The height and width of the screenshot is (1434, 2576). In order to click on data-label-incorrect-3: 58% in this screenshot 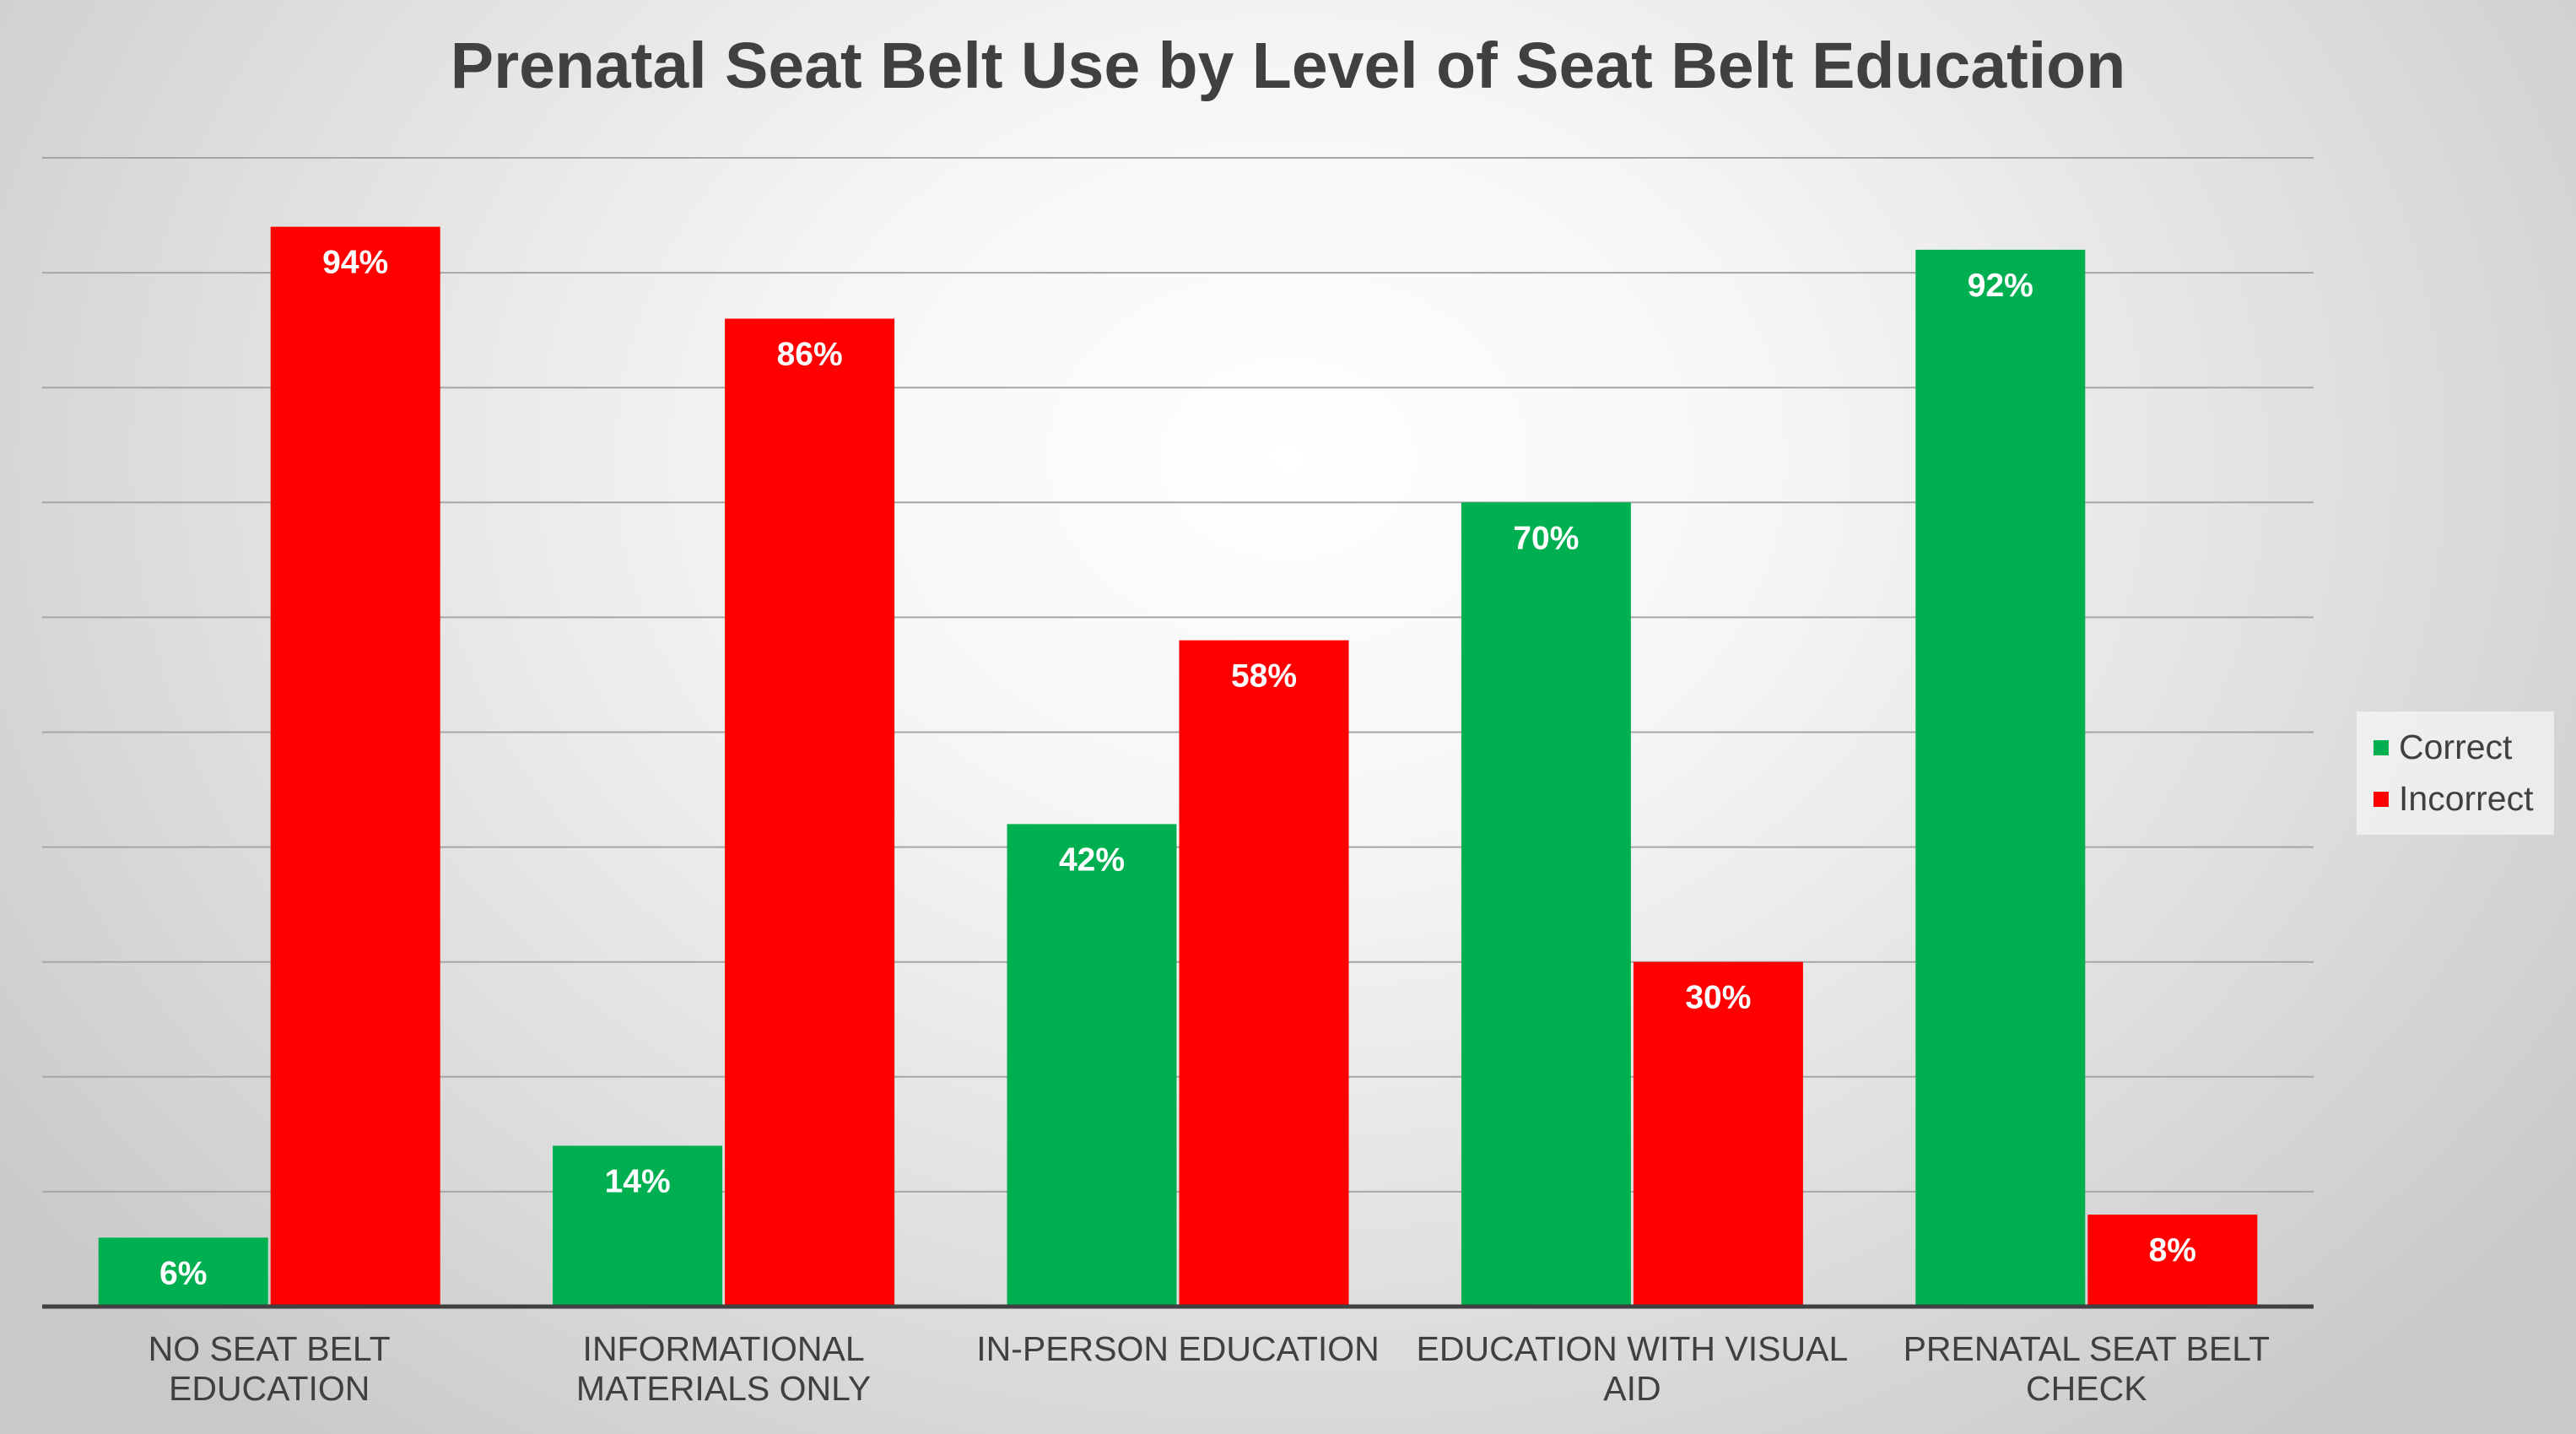, I will do `click(1264, 676)`.